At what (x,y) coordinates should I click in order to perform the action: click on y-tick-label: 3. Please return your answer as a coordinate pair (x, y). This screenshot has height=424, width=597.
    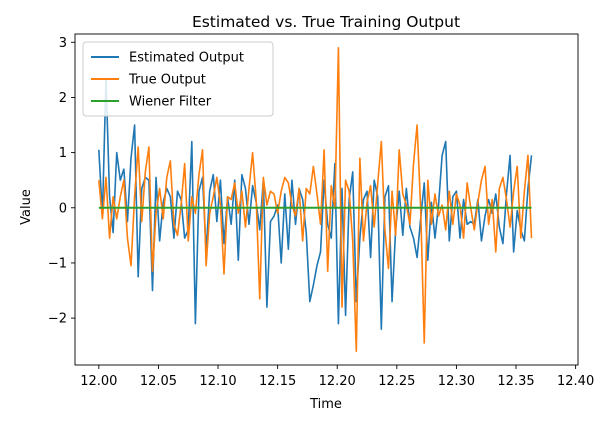
    Looking at the image, I should click on (63, 43).